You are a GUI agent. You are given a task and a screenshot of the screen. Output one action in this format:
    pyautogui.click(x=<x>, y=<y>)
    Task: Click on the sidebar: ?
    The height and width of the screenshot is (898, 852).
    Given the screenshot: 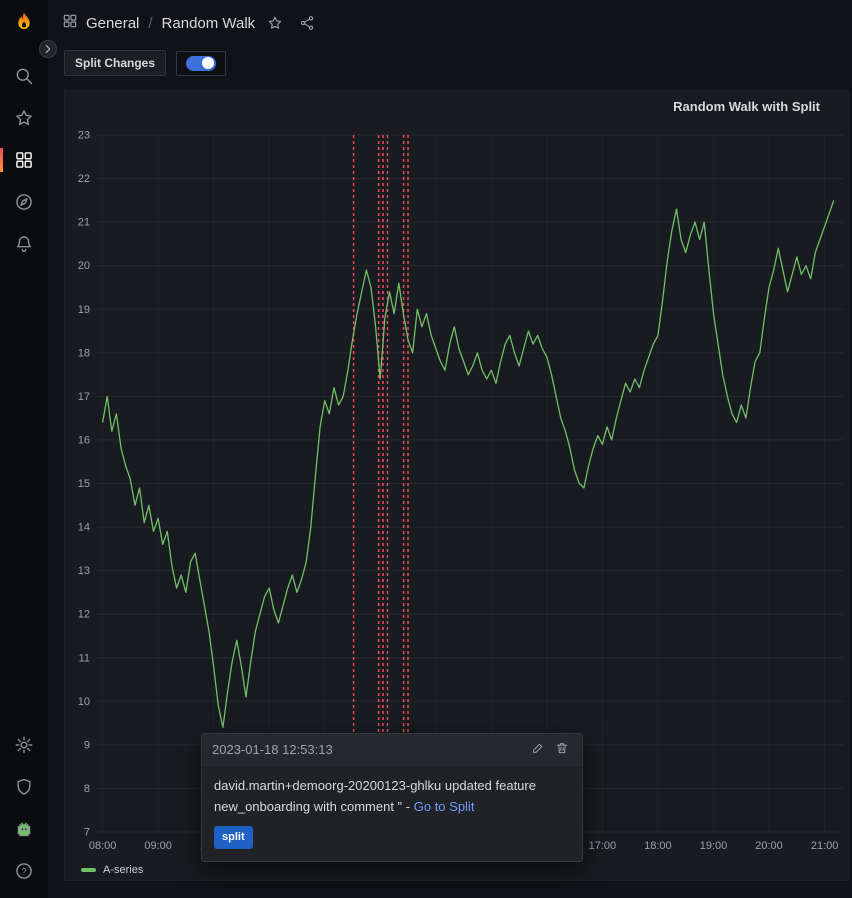 What is the action you would take?
    pyautogui.click(x=28, y=449)
    